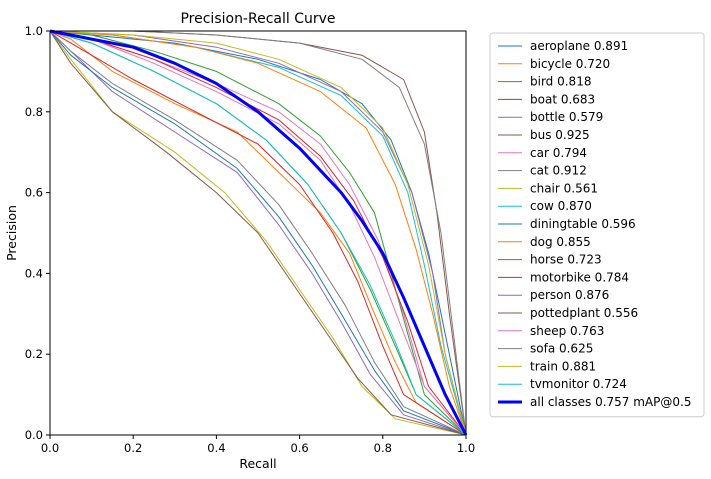 This screenshot has width=711, height=479. What do you see at coordinates (578, 384) in the screenshot?
I see `legend-entry: tvmonitor 0.724` at bounding box center [578, 384].